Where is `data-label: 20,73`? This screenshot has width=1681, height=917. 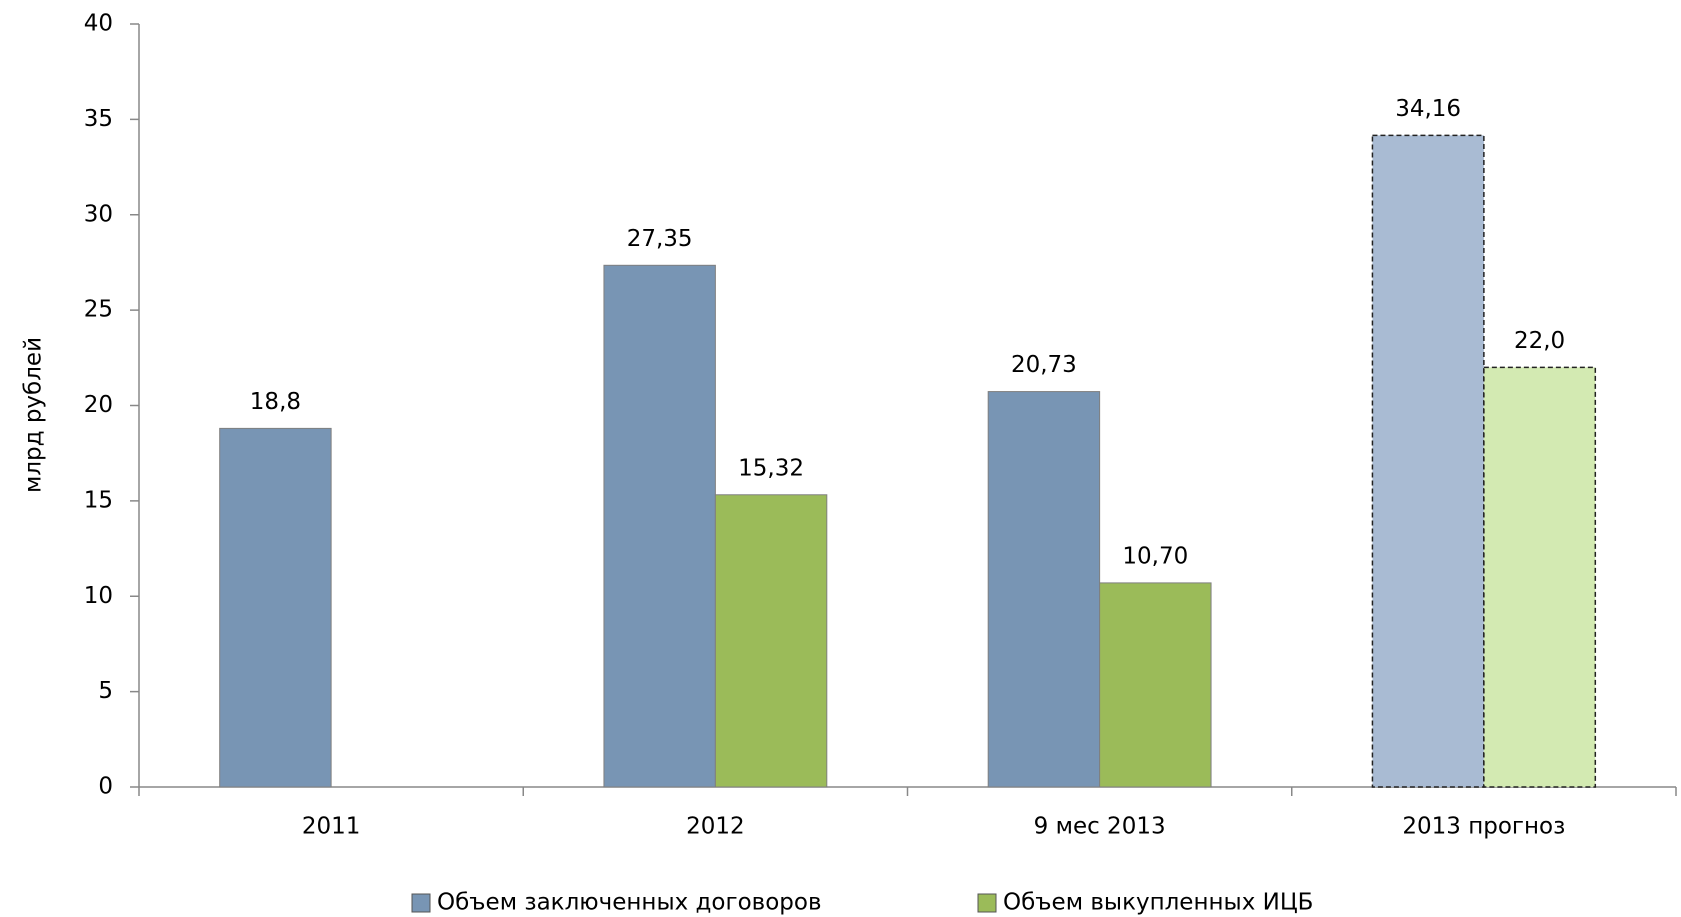
data-label: 20,73 is located at coordinates (1044, 365).